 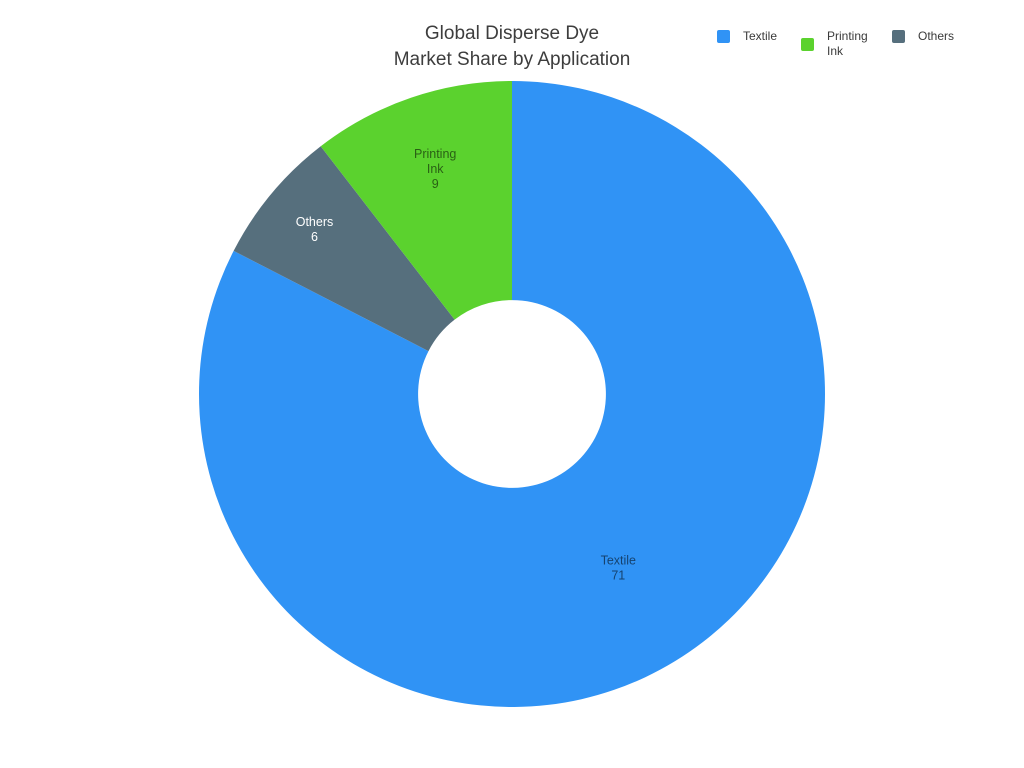 What do you see at coordinates (807, 44) in the screenshot?
I see `legend-swatch-printing-ink-icon` at bounding box center [807, 44].